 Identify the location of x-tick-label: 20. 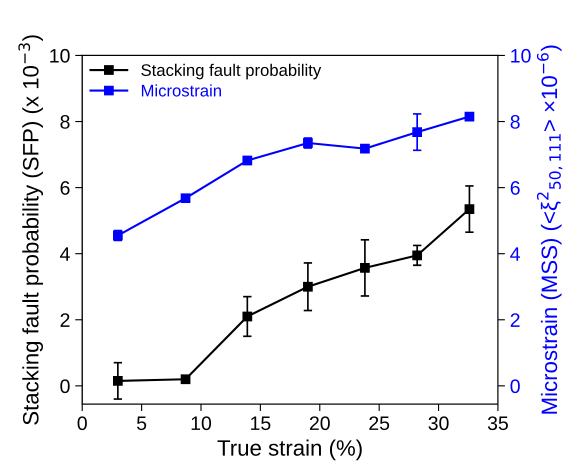
(320, 423).